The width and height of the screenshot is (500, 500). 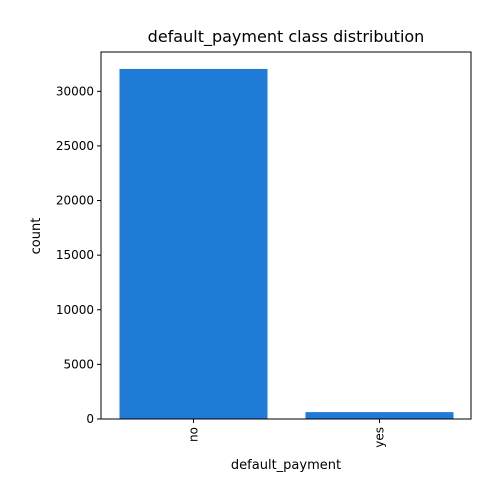 What do you see at coordinates (90, 419) in the screenshot?
I see `y-tick-label-0: 0` at bounding box center [90, 419].